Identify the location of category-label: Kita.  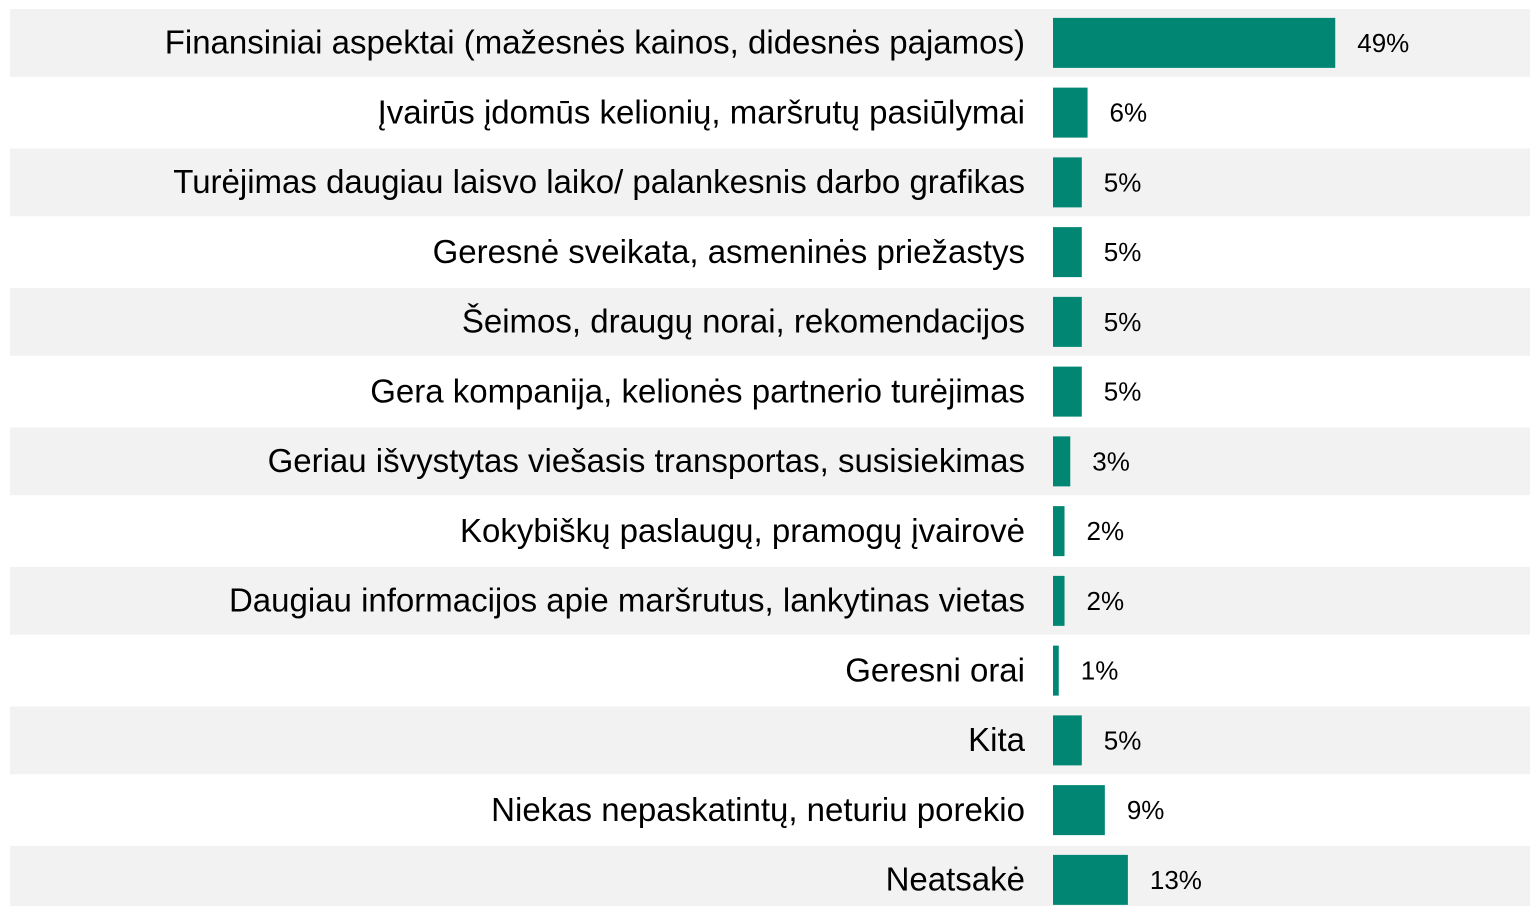
(997, 739).